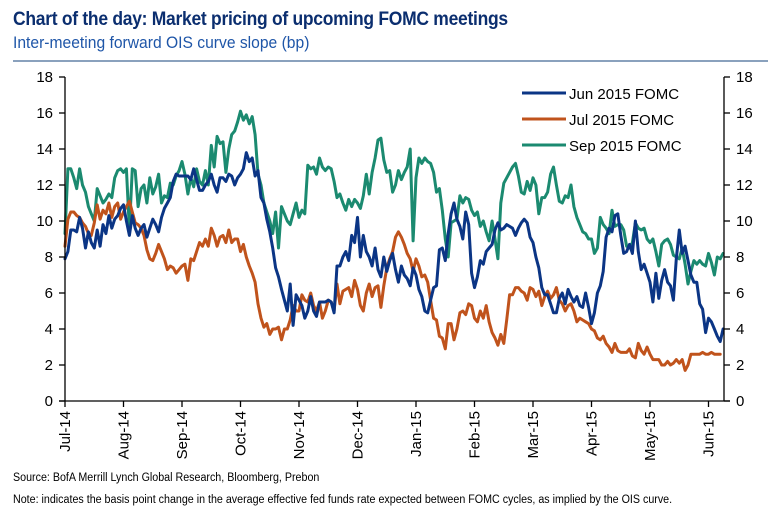 This screenshot has width=768, height=516. Describe the element at coordinates (241, 433) in the screenshot. I see `x-tick-label: Oct-14` at that location.